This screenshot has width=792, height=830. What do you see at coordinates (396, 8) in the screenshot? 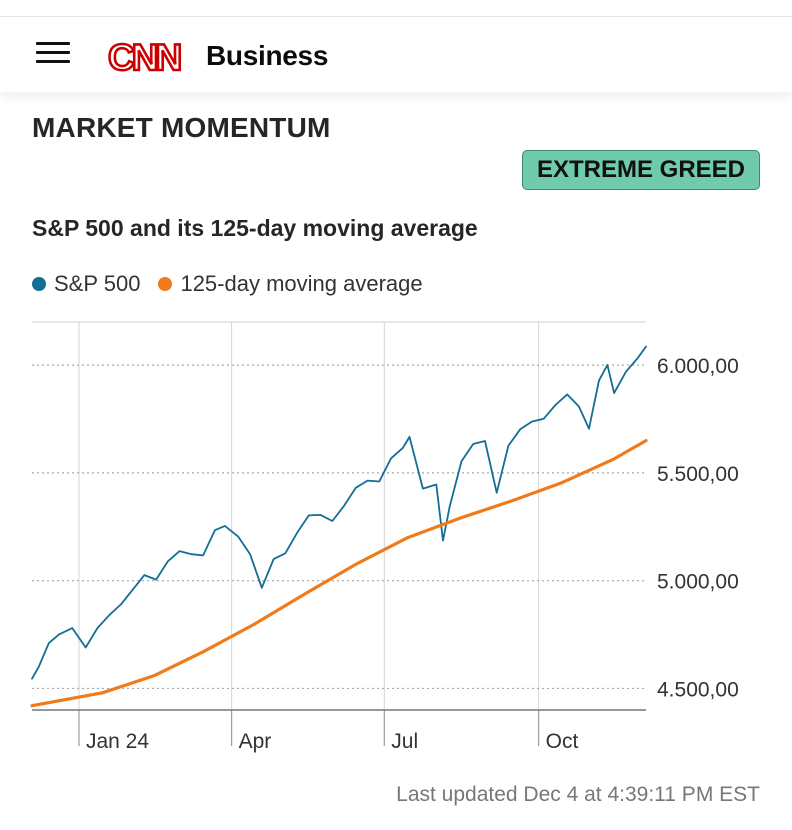
I see `top-bar` at bounding box center [396, 8].